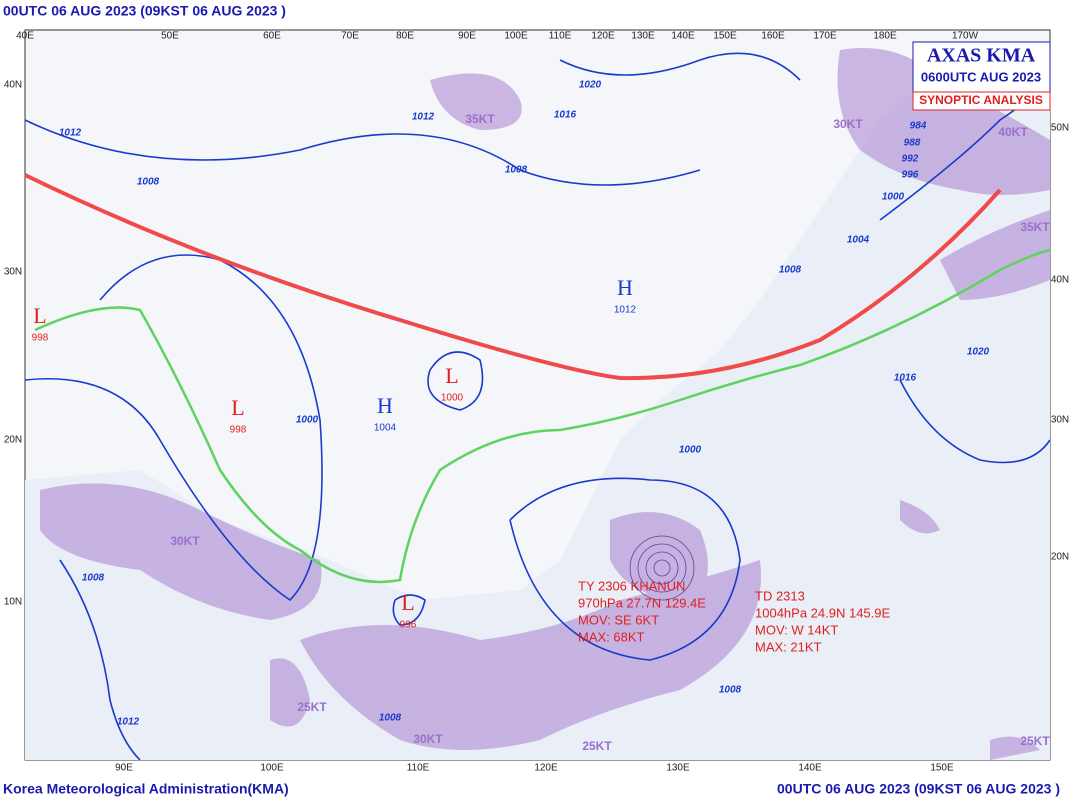 This screenshot has width=1073, height=802. Describe the element at coordinates (912, 143) in the screenshot. I see `isobar-label: 988` at that location.